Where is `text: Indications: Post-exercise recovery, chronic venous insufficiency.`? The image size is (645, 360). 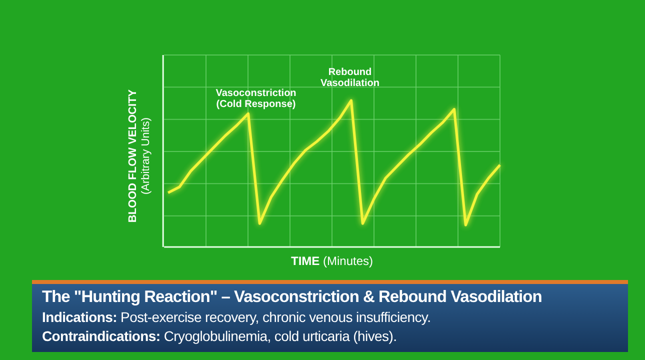 text: Indications: Post-exercise recovery, chronic venous insufficiency. is located at coordinates (236, 317).